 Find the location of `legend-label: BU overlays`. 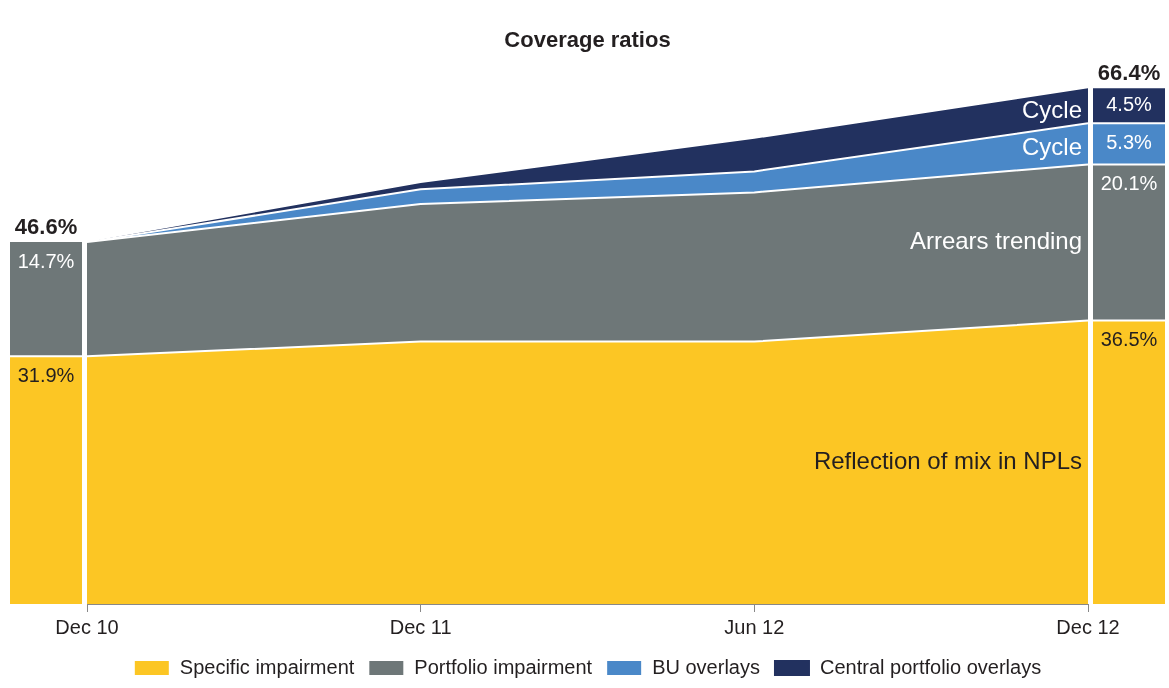

legend-label: BU overlays is located at coordinates (706, 666).